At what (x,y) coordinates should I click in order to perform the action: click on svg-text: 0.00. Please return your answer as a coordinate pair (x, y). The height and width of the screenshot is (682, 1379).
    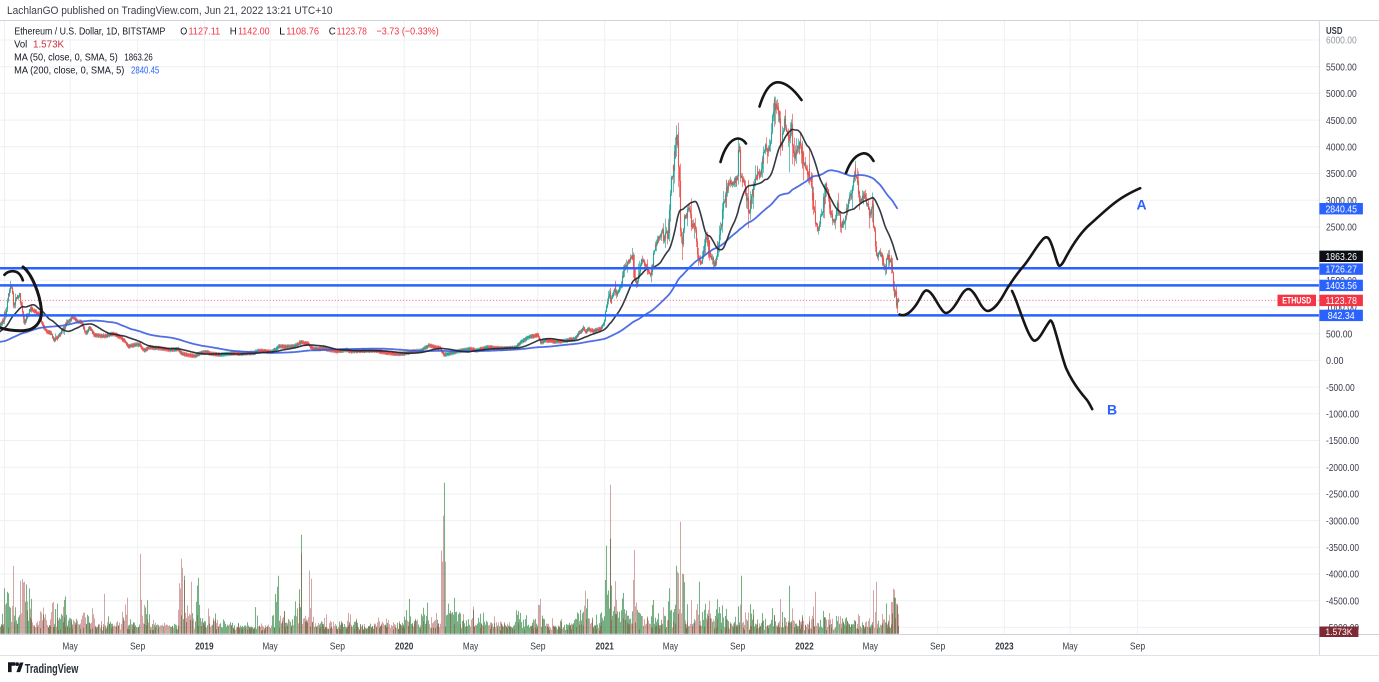
    Looking at the image, I should click on (1335, 361).